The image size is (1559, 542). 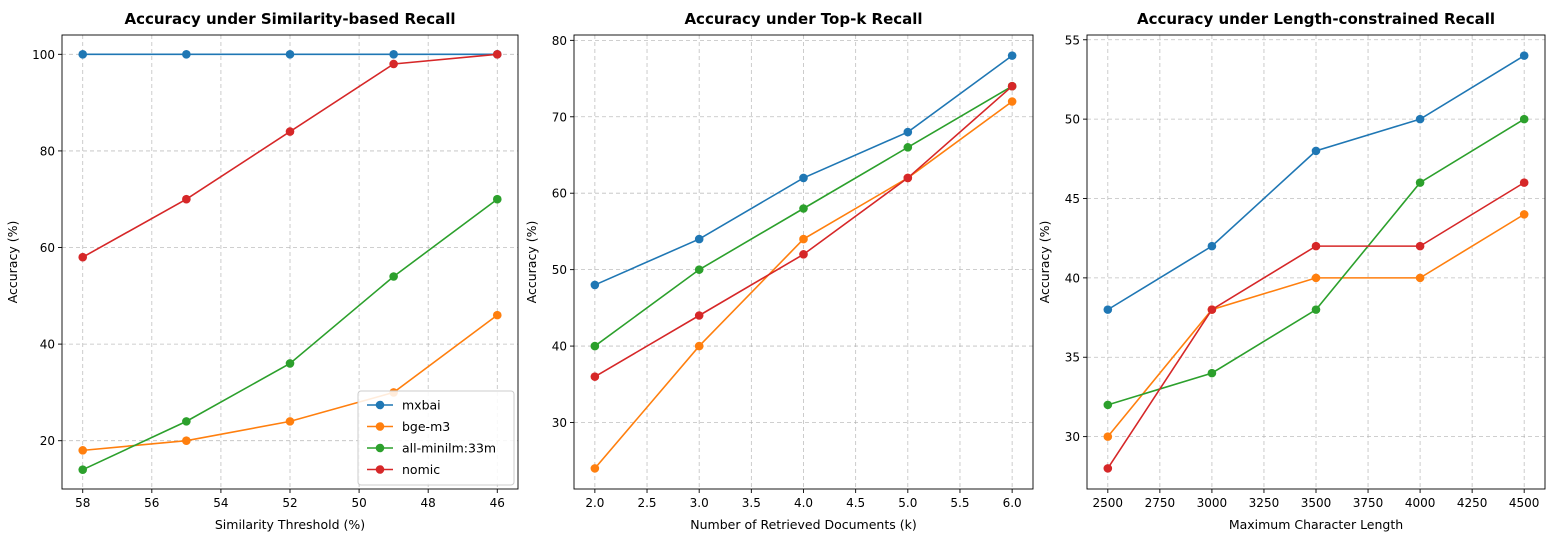 I want to click on legend-box, so click(x=436, y=438).